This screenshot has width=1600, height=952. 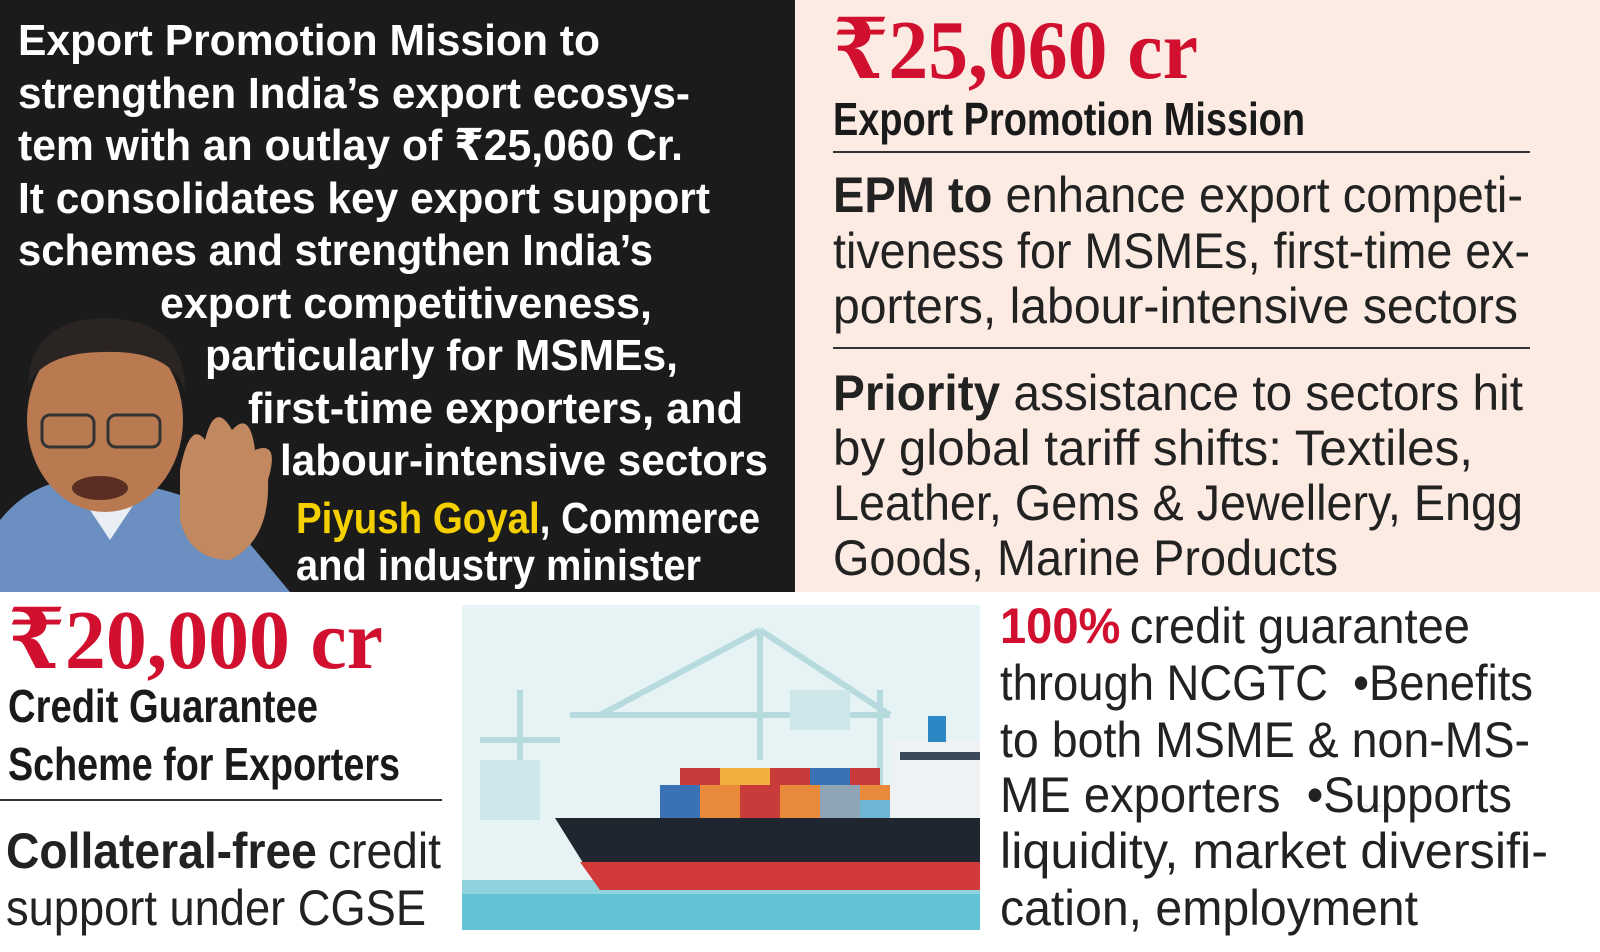 What do you see at coordinates (495, 408) in the screenshot?
I see `quote-line: first-time exporters, and` at bounding box center [495, 408].